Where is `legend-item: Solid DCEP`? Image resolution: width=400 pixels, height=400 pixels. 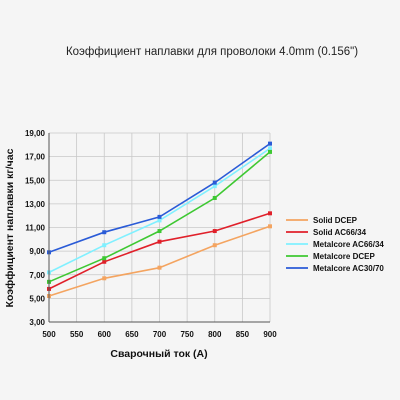 legend-item: Solid DCEP is located at coordinates (322, 220).